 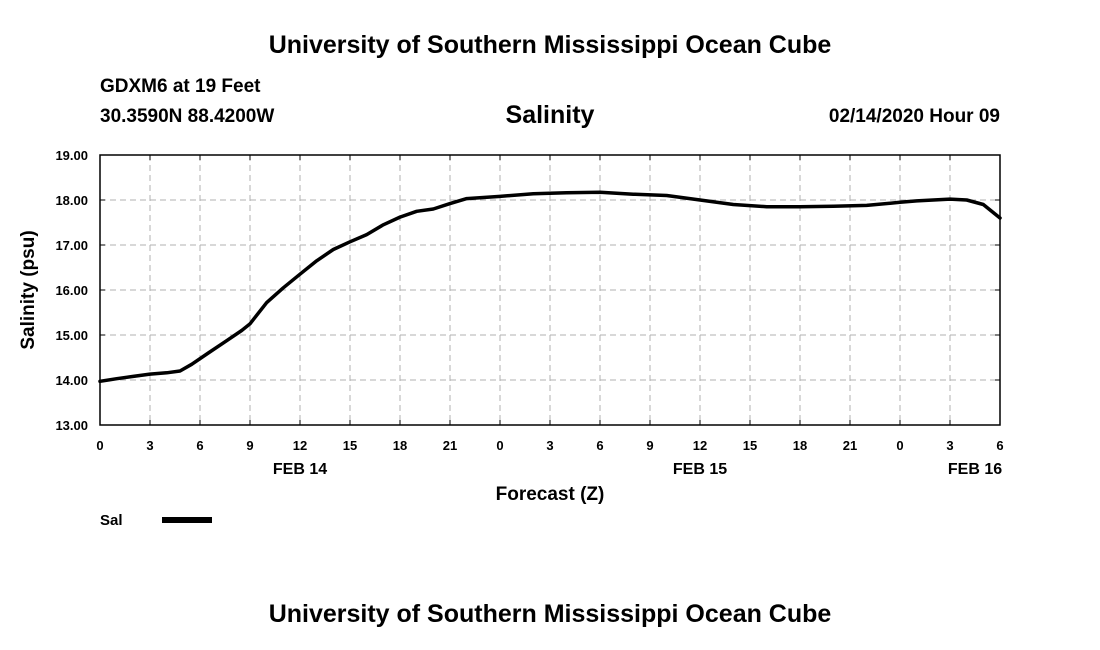 What do you see at coordinates (71, 245) in the screenshot?
I see `y-tick-label: 17.00` at bounding box center [71, 245].